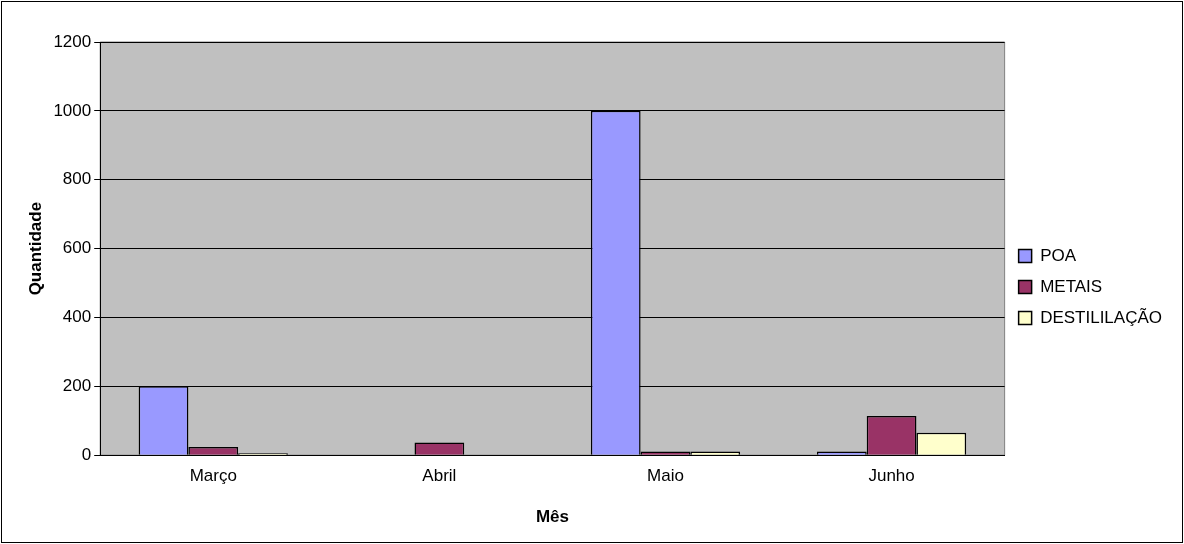 This screenshot has height=544, width=1184. What do you see at coordinates (77, 317) in the screenshot?
I see `y-tick-label: 400` at bounding box center [77, 317].